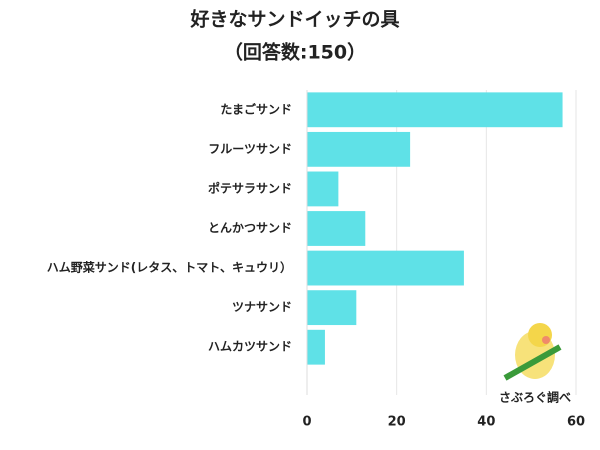 The width and height of the screenshot is (600, 450). Describe the element at coordinates (256, 108) in the screenshot. I see `y-tick-label: たまごサンド` at that location.